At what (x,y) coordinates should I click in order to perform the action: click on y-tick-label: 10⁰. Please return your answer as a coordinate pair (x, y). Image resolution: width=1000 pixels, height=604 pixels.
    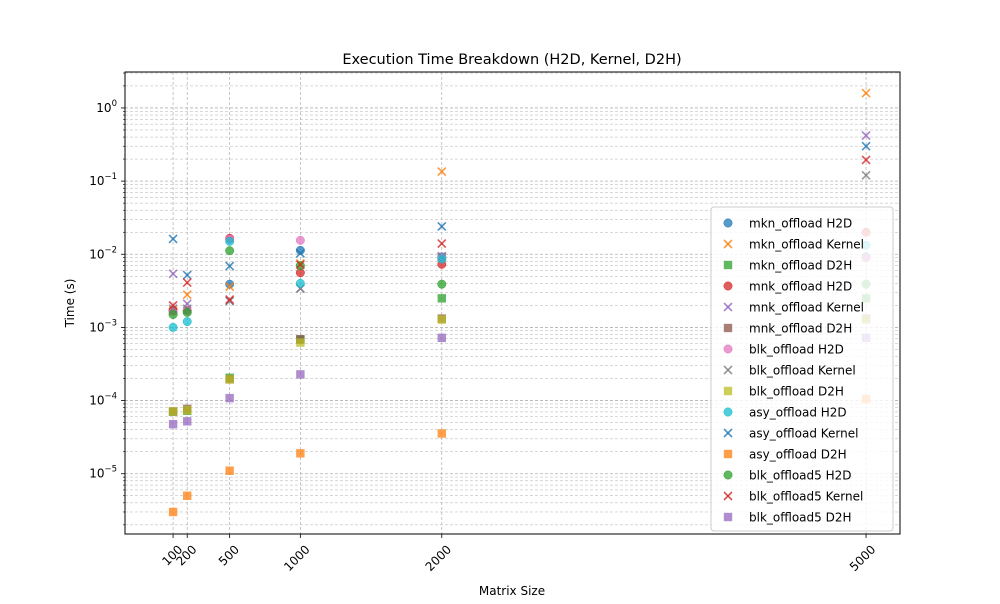
    Looking at the image, I should click on (106, 107).